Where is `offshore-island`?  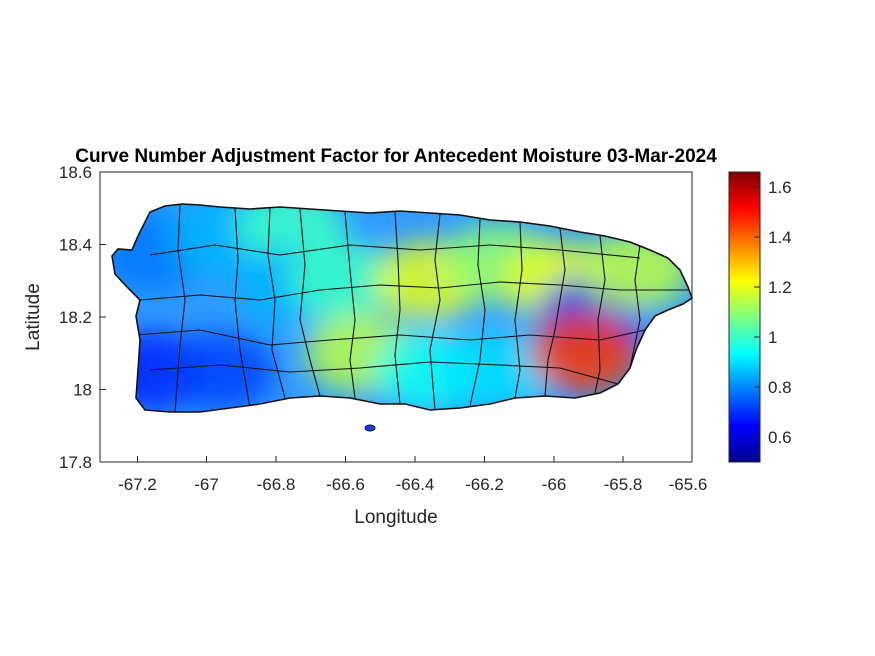 offshore-island is located at coordinates (370, 428).